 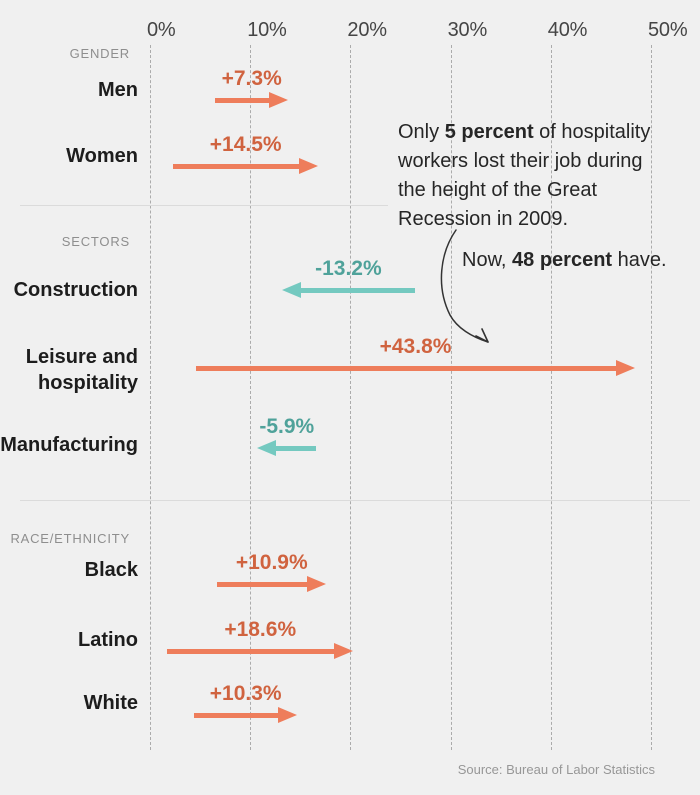 What do you see at coordinates (260, 629) in the screenshot?
I see `change-value-label: +18.6%` at bounding box center [260, 629].